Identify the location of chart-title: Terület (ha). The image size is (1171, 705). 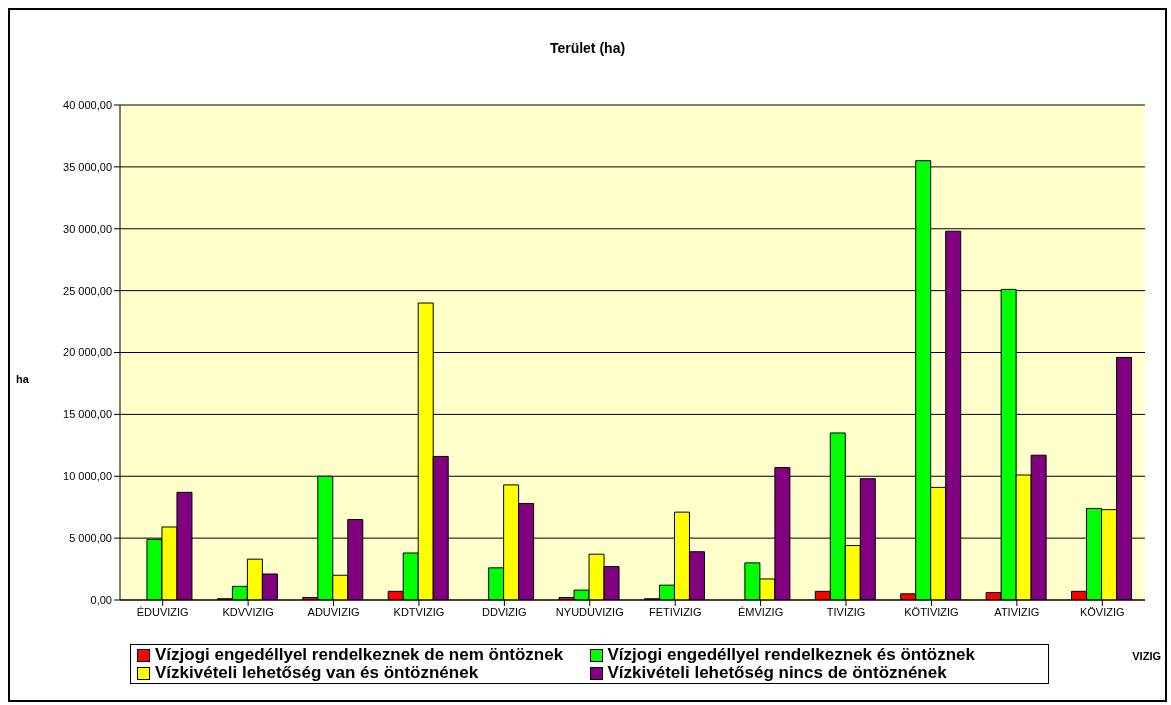
(587, 48).